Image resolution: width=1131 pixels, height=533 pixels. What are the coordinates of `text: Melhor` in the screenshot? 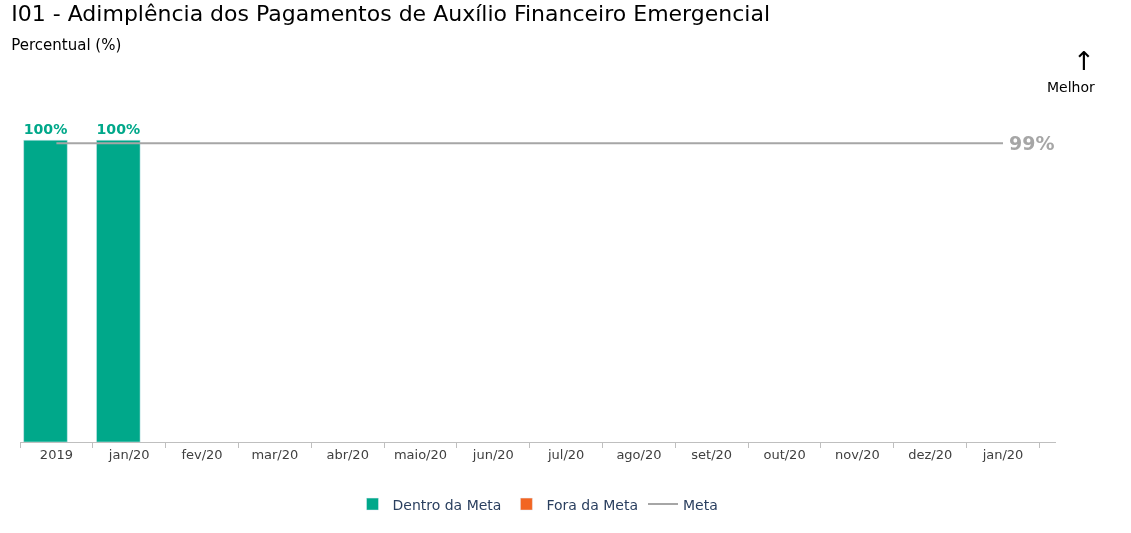 It's located at (1071, 87).